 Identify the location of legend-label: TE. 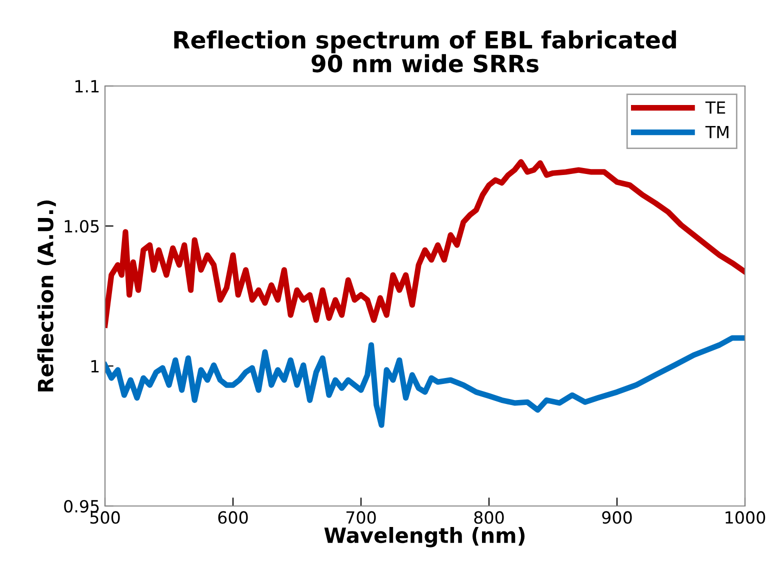
(715, 108).